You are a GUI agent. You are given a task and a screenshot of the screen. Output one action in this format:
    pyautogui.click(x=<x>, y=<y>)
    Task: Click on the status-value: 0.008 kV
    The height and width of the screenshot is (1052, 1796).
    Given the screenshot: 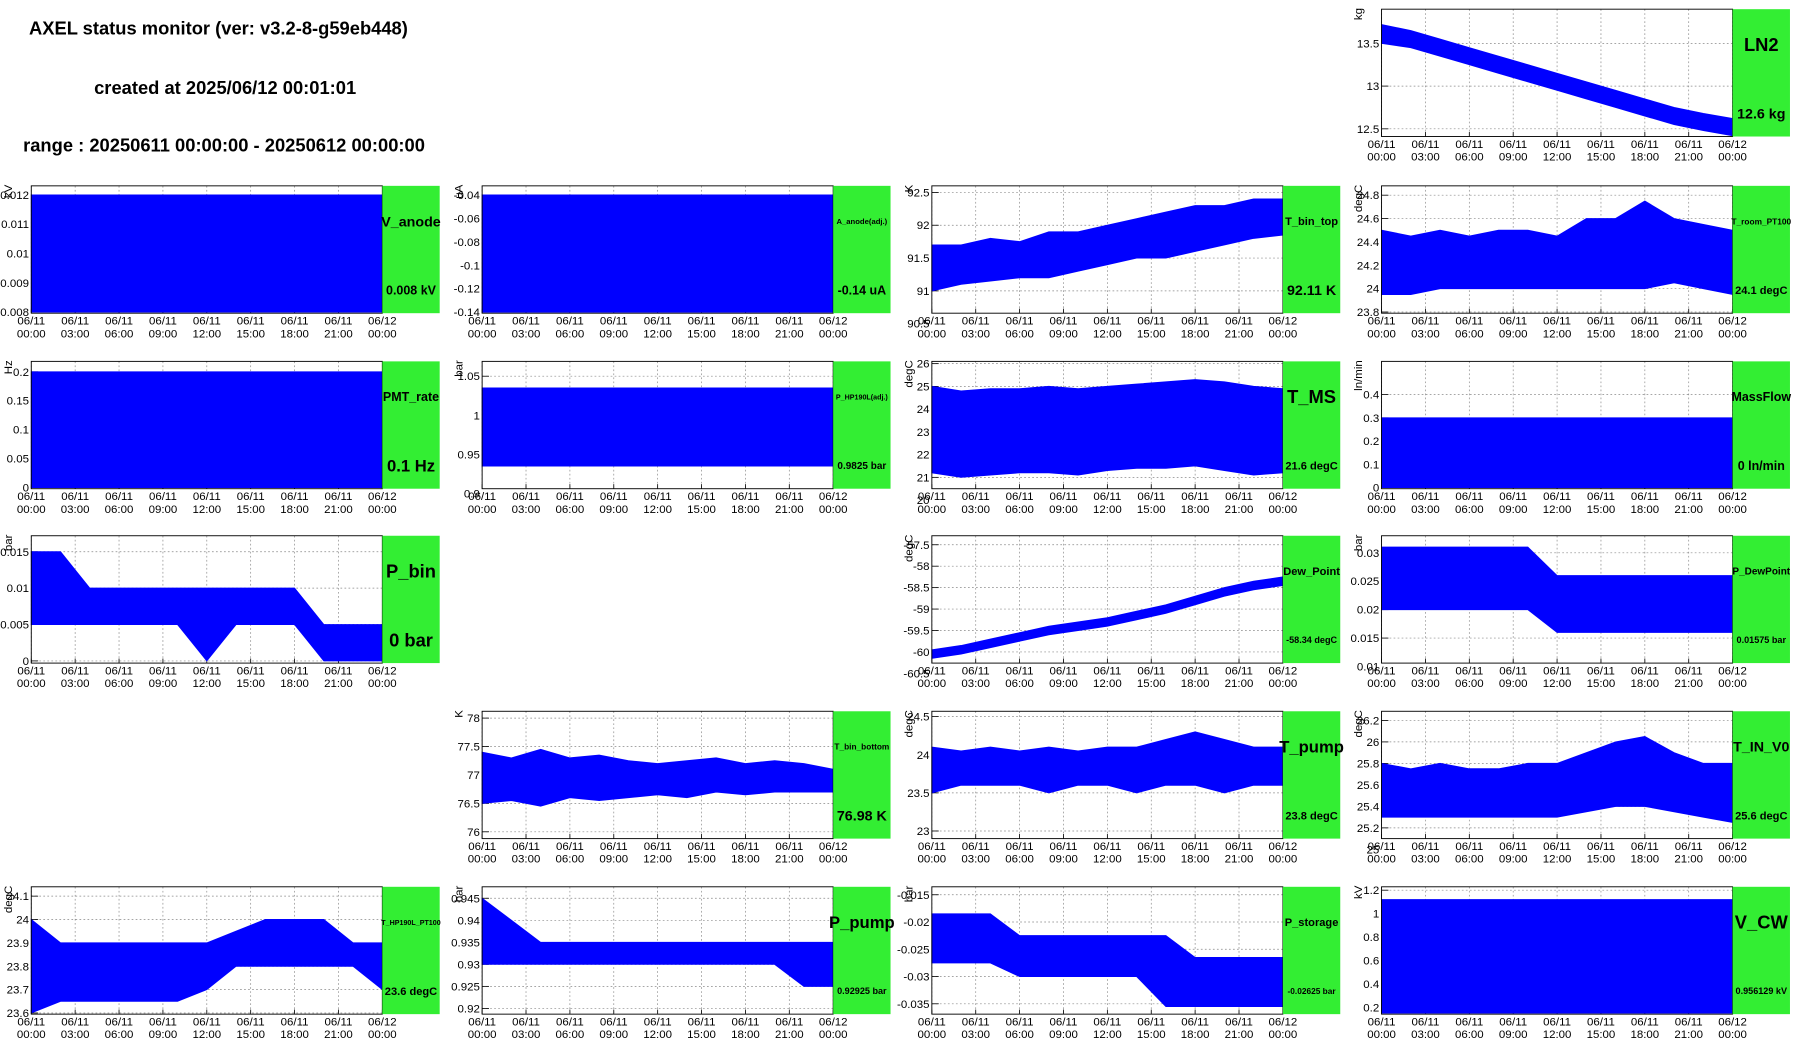 What is the action you would take?
    pyautogui.click(x=411, y=290)
    